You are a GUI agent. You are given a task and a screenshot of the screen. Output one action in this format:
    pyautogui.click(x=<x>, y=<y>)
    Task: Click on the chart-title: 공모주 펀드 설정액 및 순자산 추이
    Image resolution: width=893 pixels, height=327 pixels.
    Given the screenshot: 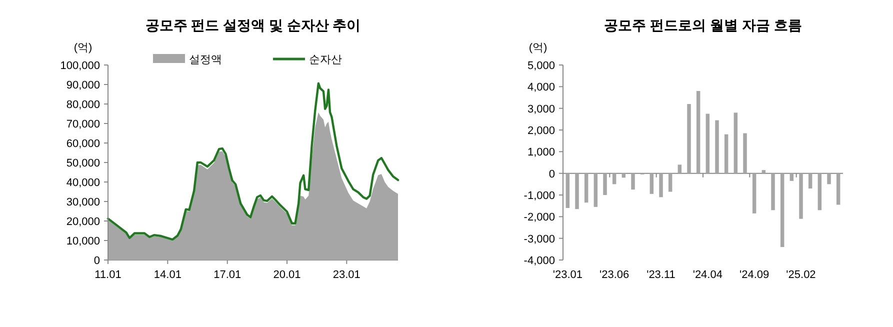 What is the action you would take?
    pyautogui.click(x=253, y=25)
    